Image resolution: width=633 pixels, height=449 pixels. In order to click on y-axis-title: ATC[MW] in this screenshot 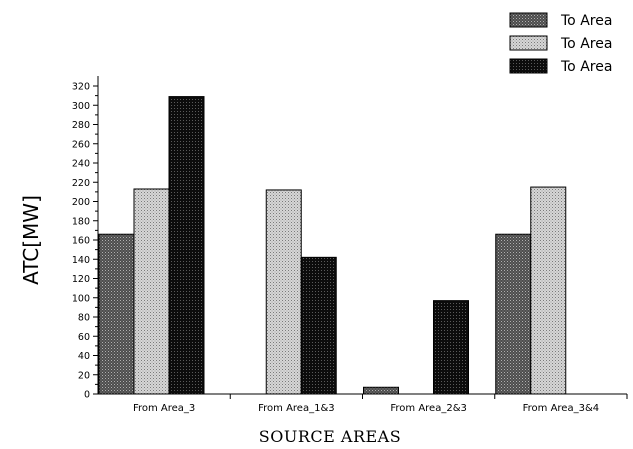, I will do `click(31, 240)`.